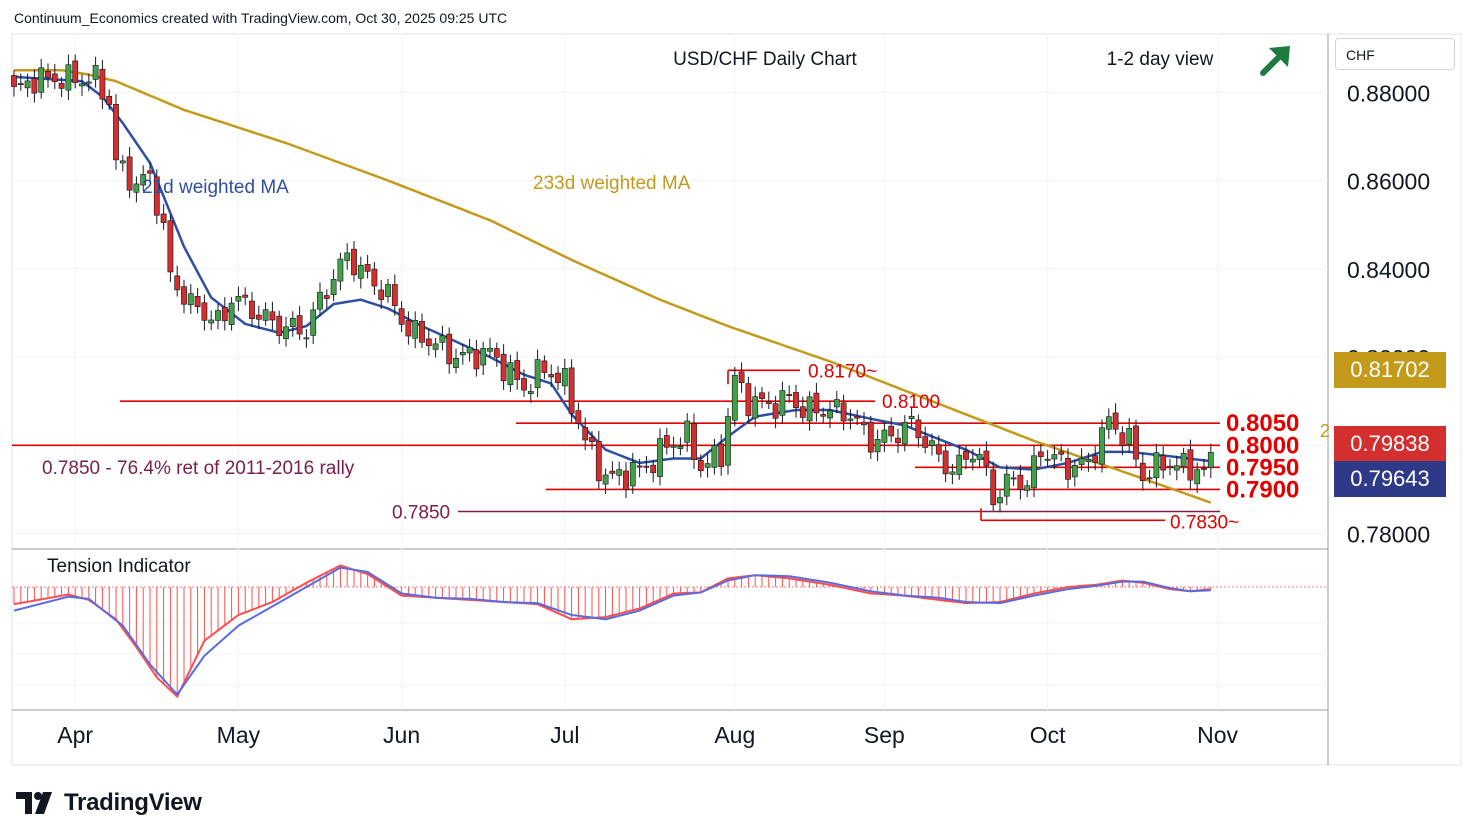 This screenshot has height=840, width=1474. I want to click on x-tick-label: Apr, so click(75, 735).